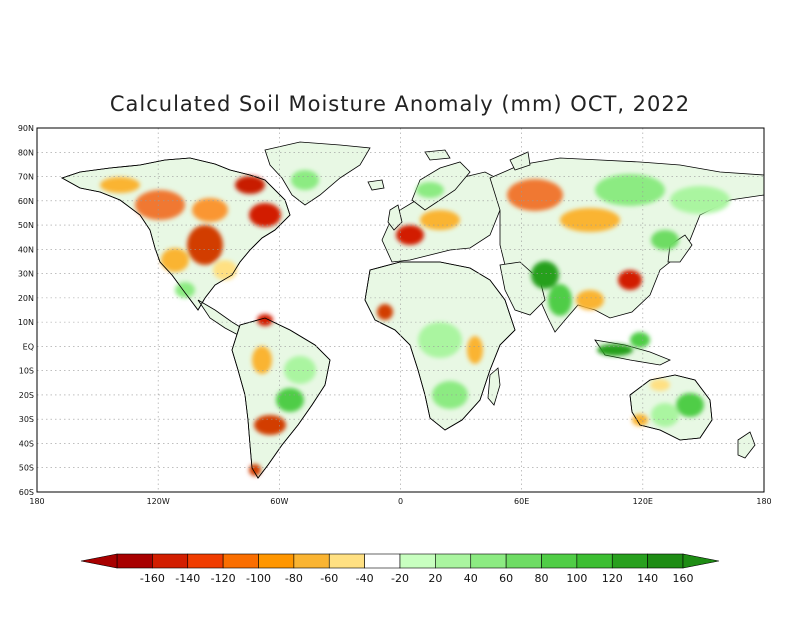 The width and height of the screenshot is (800, 618). Describe the element at coordinates (279, 501) in the screenshot. I see `lon-label: 60W` at that location.